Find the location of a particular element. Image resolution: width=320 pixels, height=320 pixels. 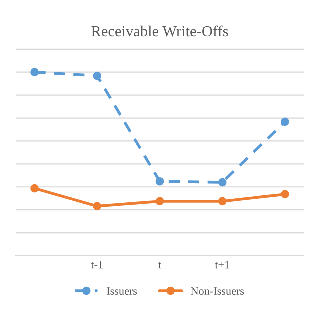

x-tick-label: t is located at coordinates (160, 265).